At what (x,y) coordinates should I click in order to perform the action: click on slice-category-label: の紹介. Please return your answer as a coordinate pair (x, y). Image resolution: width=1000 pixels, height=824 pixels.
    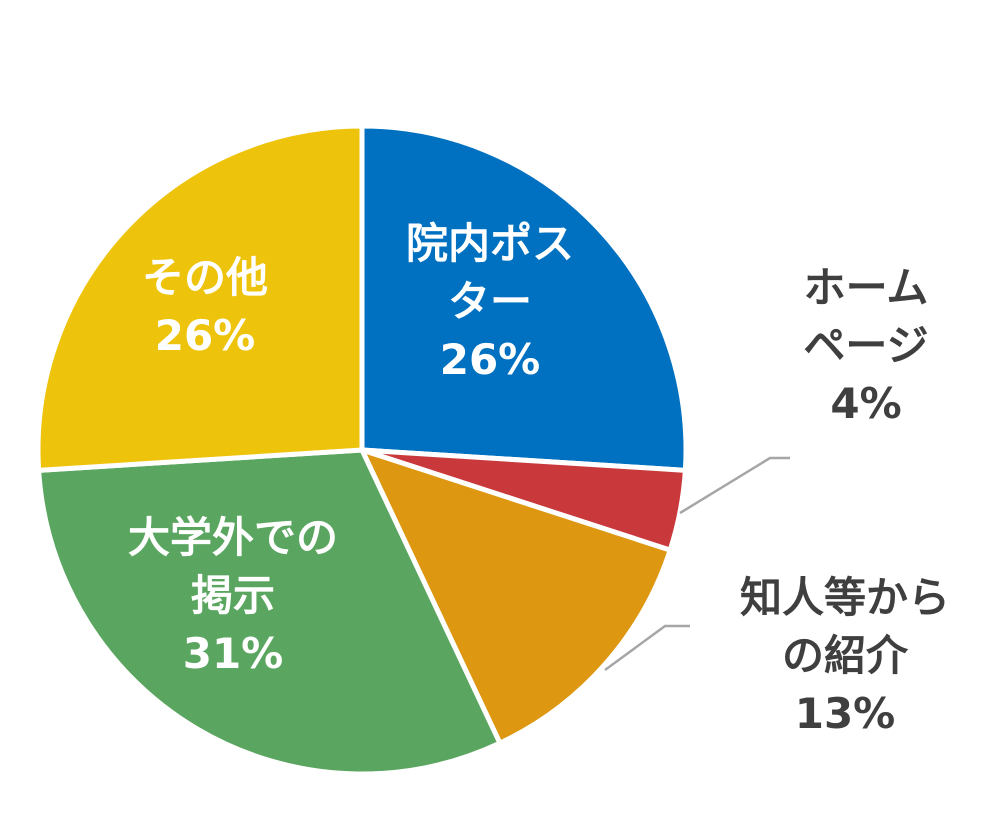
    Looking at the image, I should click on (845, 655).